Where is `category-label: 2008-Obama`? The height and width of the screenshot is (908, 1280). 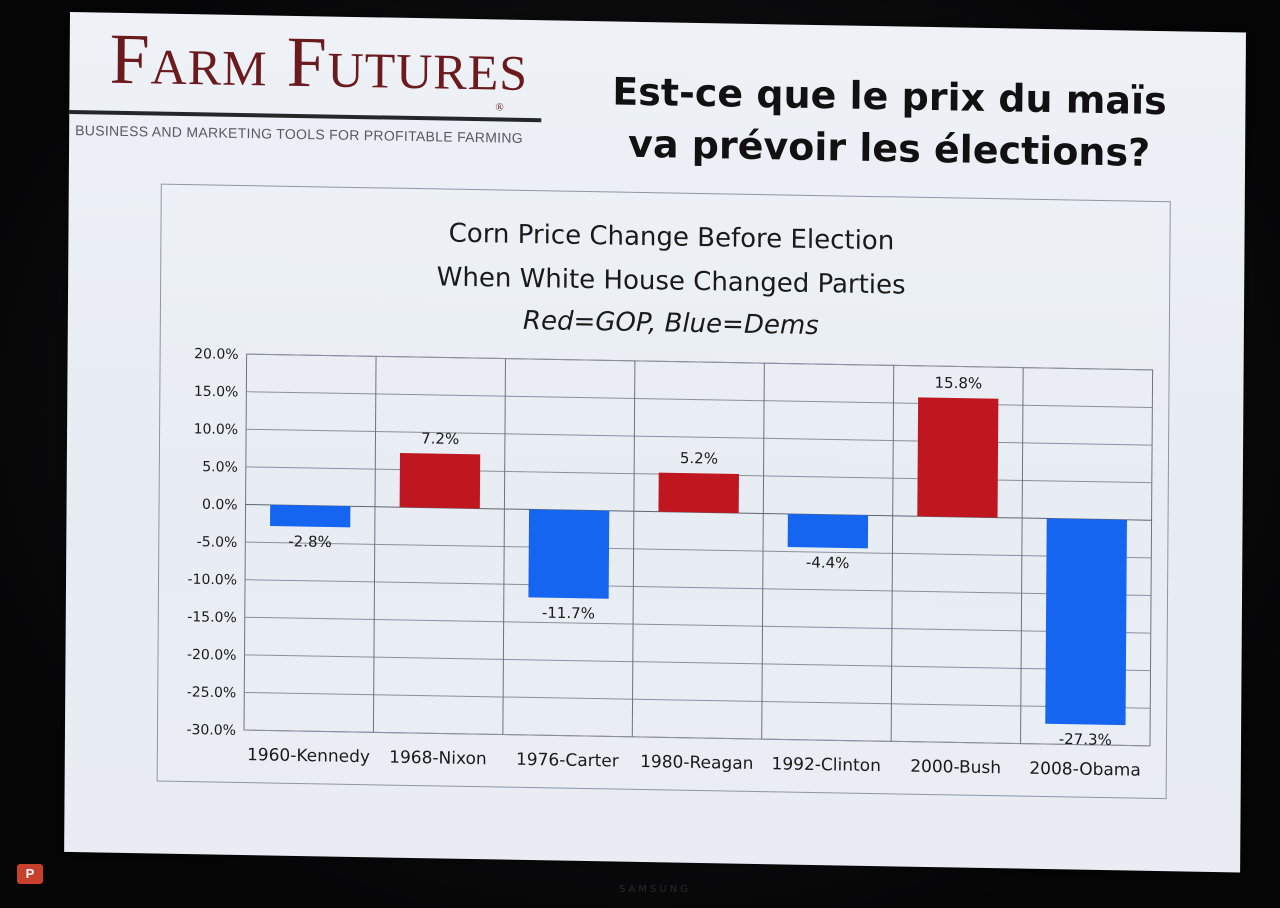
category-label: 2008-Obama is located at coordinates (1085, 770).